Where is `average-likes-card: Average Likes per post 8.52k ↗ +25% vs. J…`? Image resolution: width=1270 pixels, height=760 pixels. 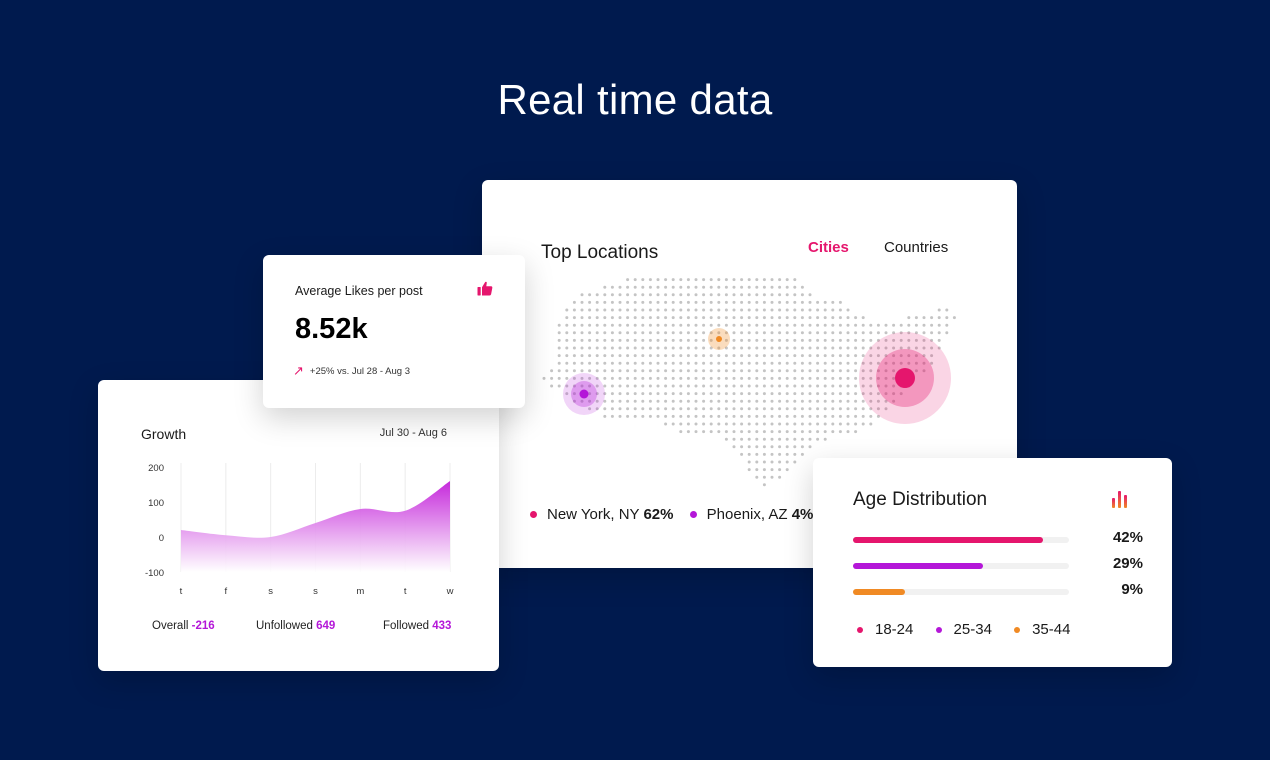
average-likes-card: Average Likes per post 8.52k ↗ +25% vs. J… is located at coordinates (394, 331).